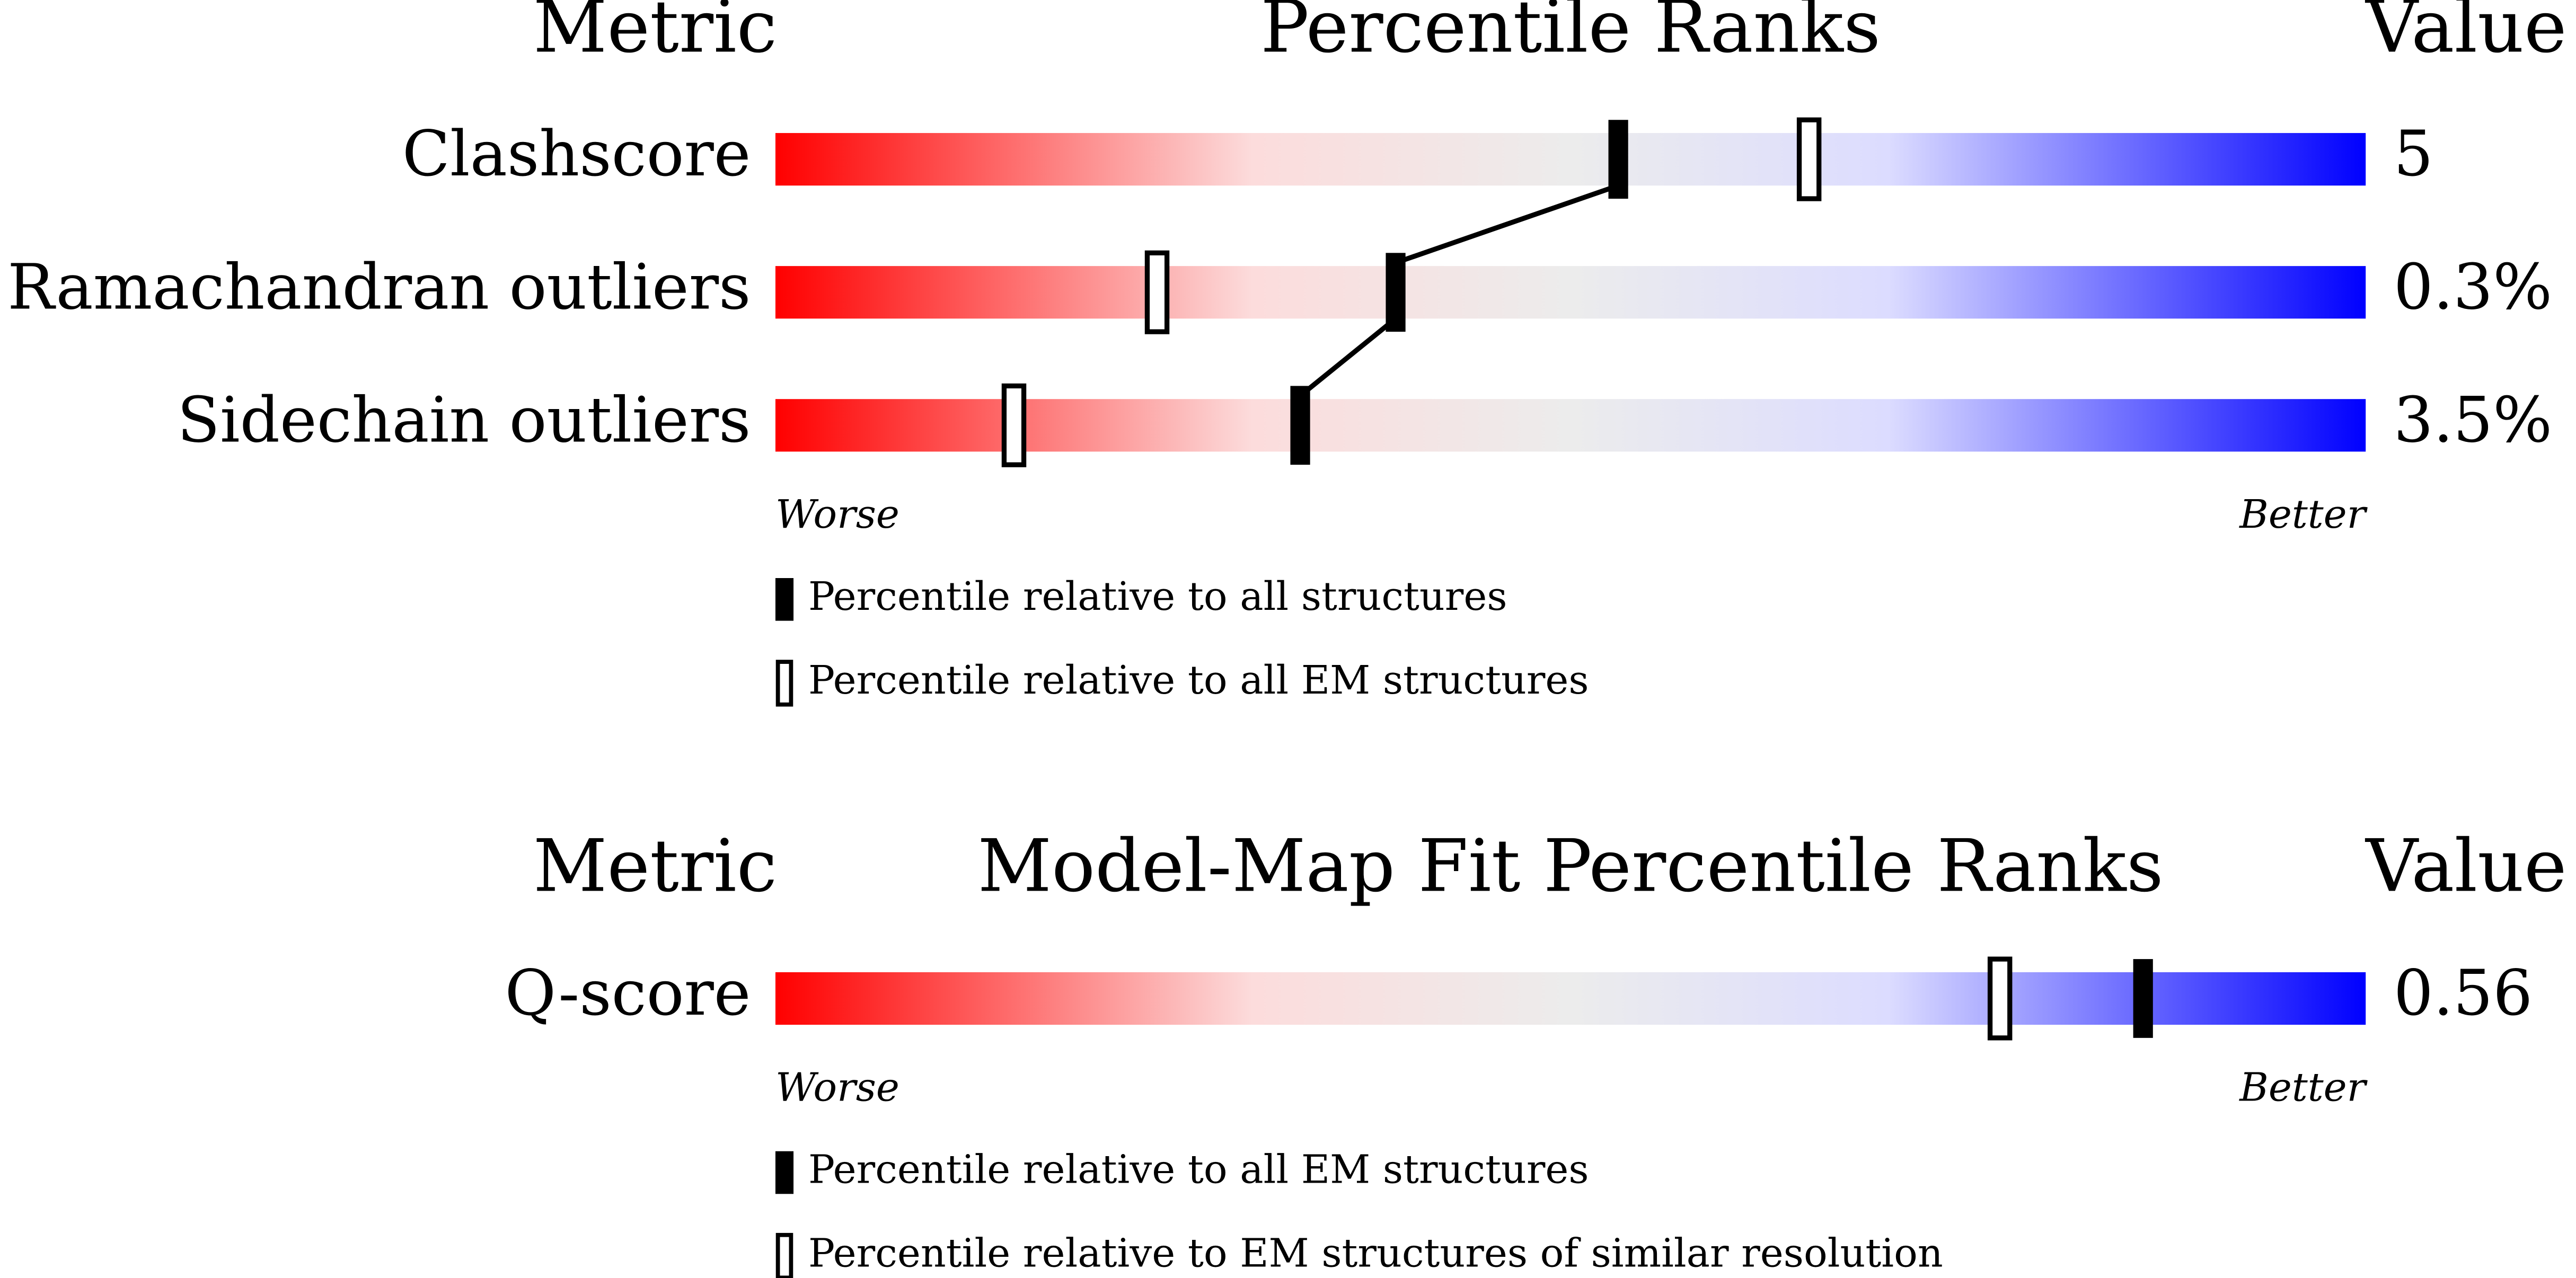  I want to click on metric-value: 3.5%, so click(2473, 420).